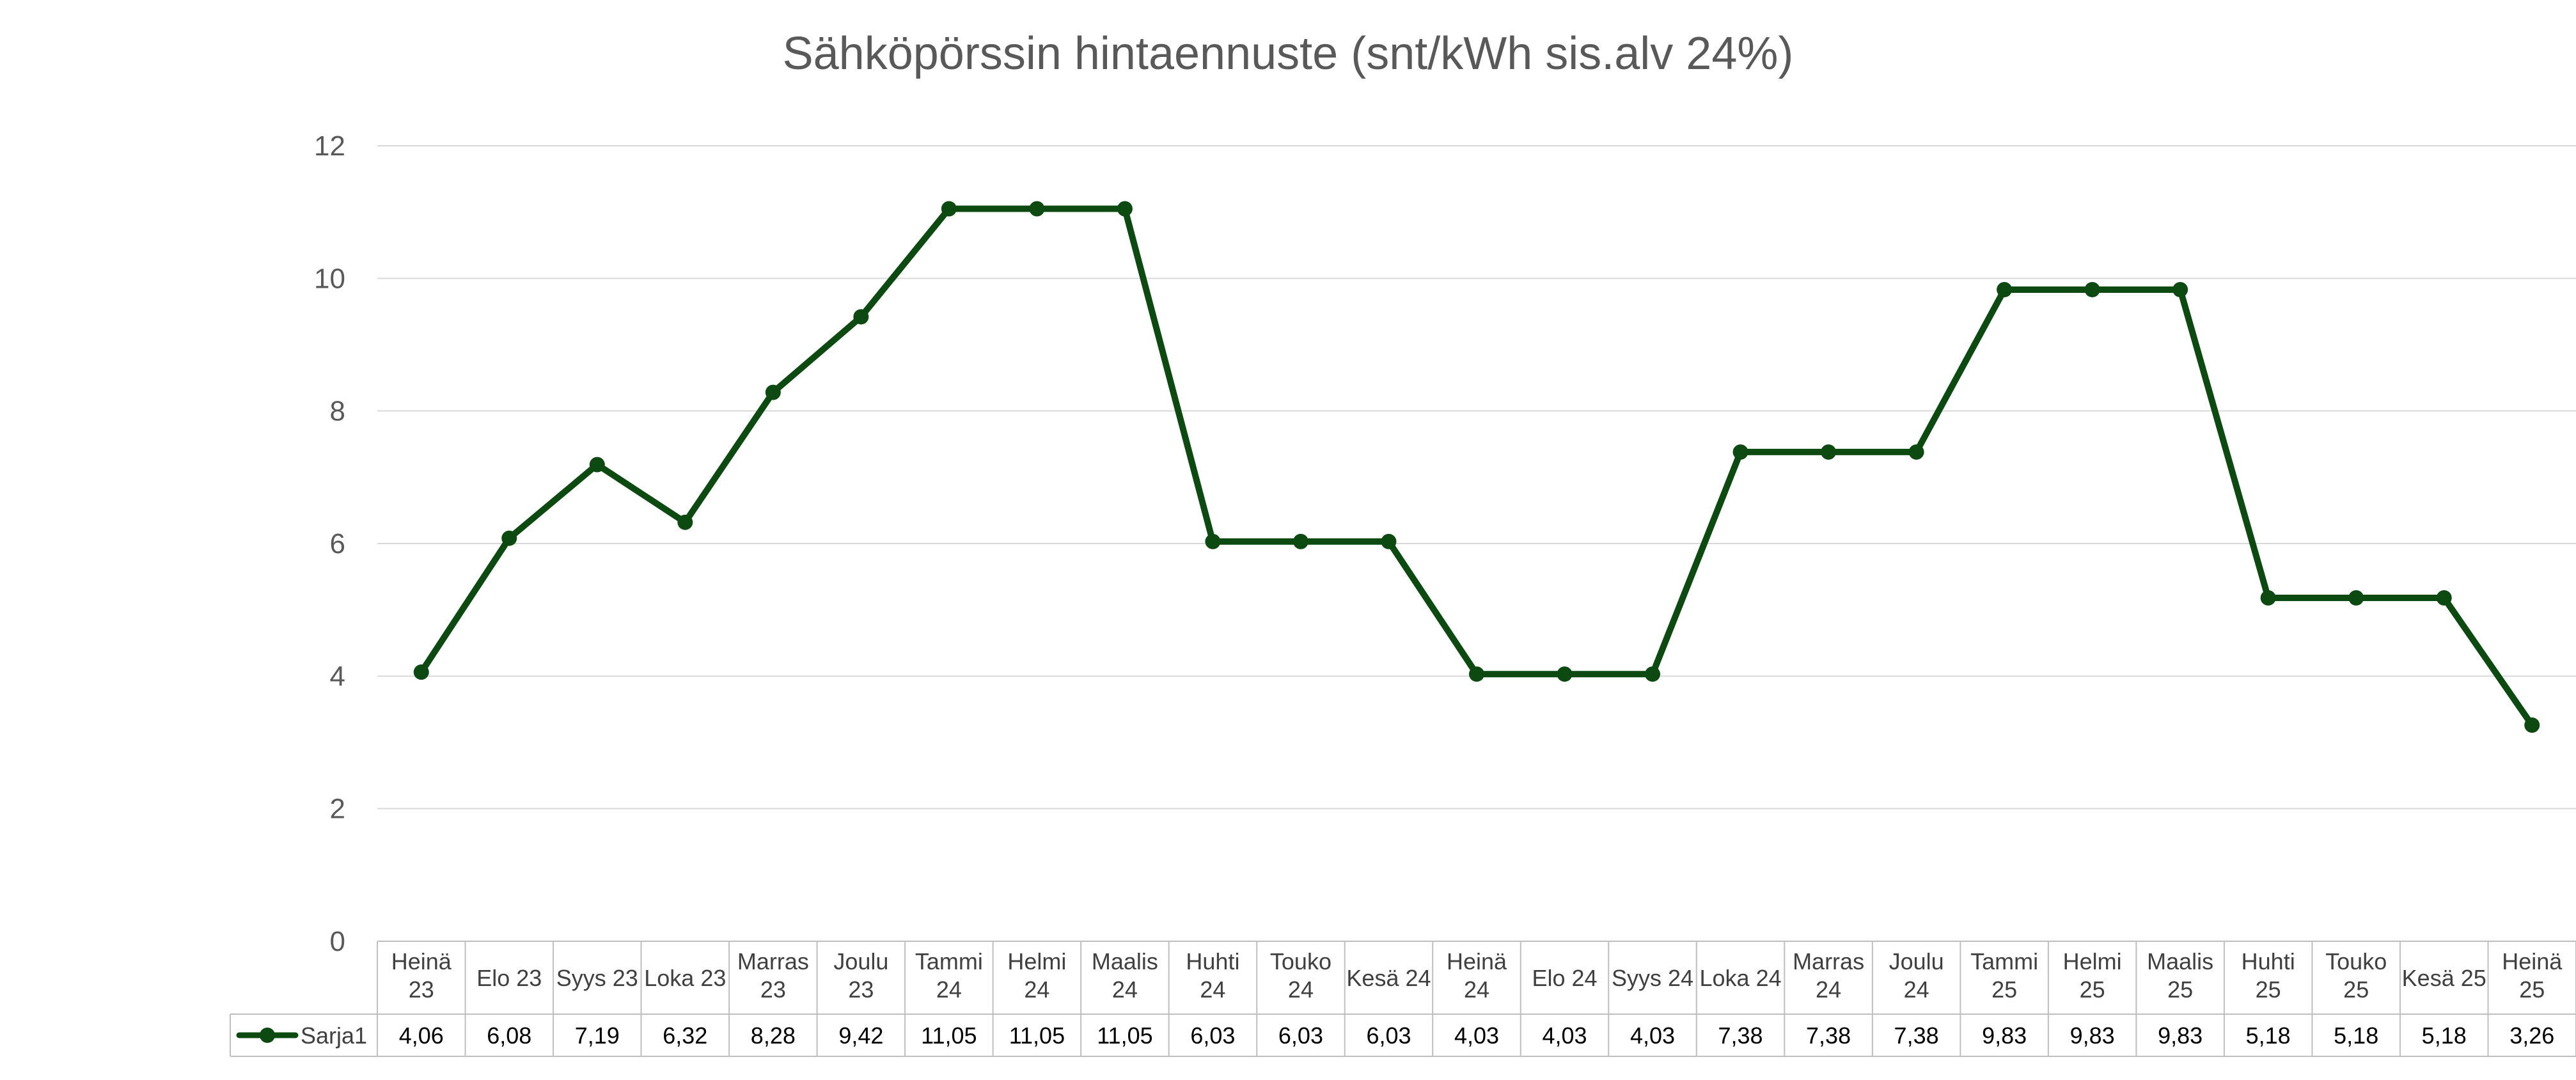  What do you see at coordinates (334, 1035) in the screenshot?
I see `legend-label: Sarja1` at bounding box center [334, 1035].